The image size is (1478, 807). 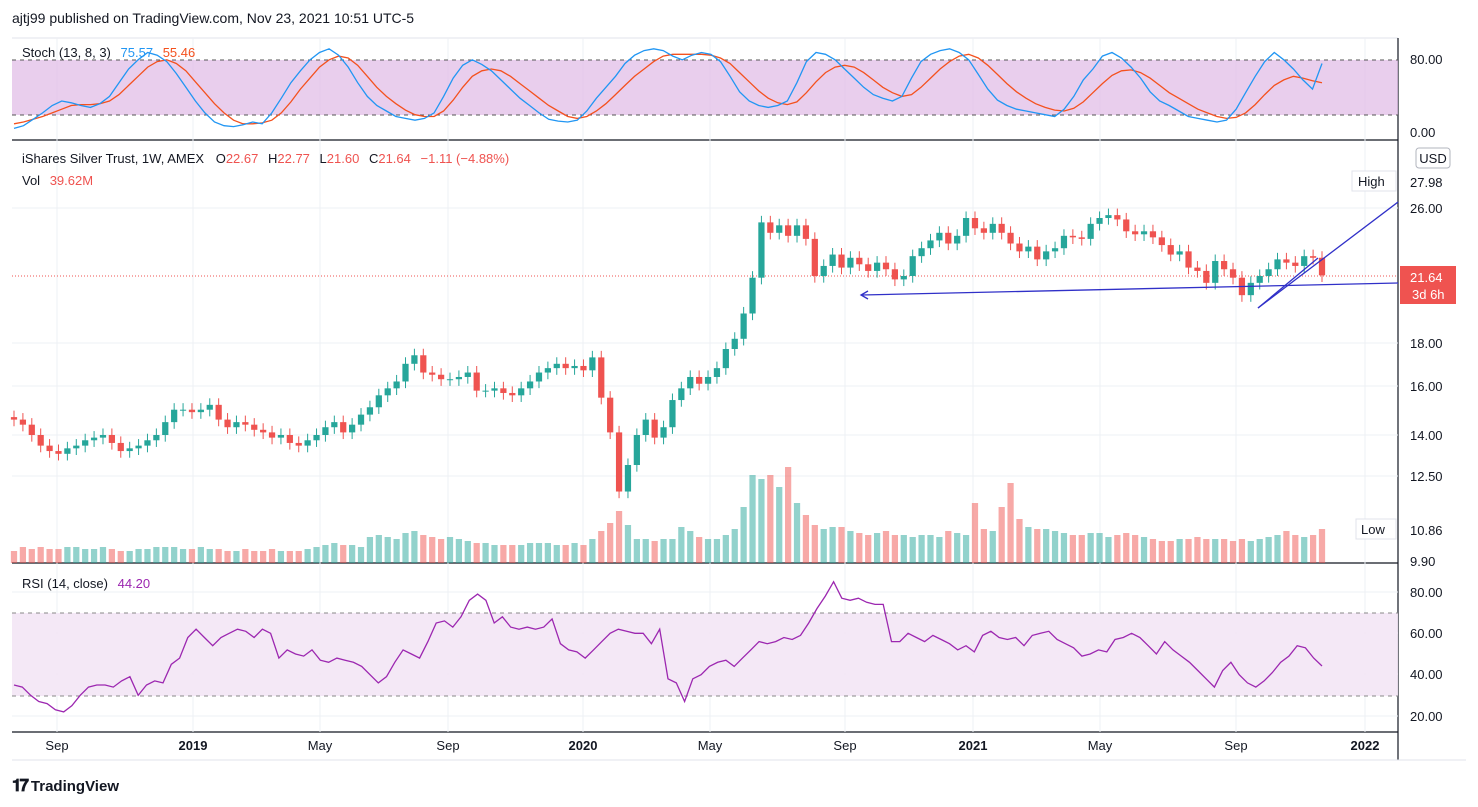 What do you see at coordinates (705, 654) in the screenshot?
I see `rsi-band` at bounding box center [705, 654].